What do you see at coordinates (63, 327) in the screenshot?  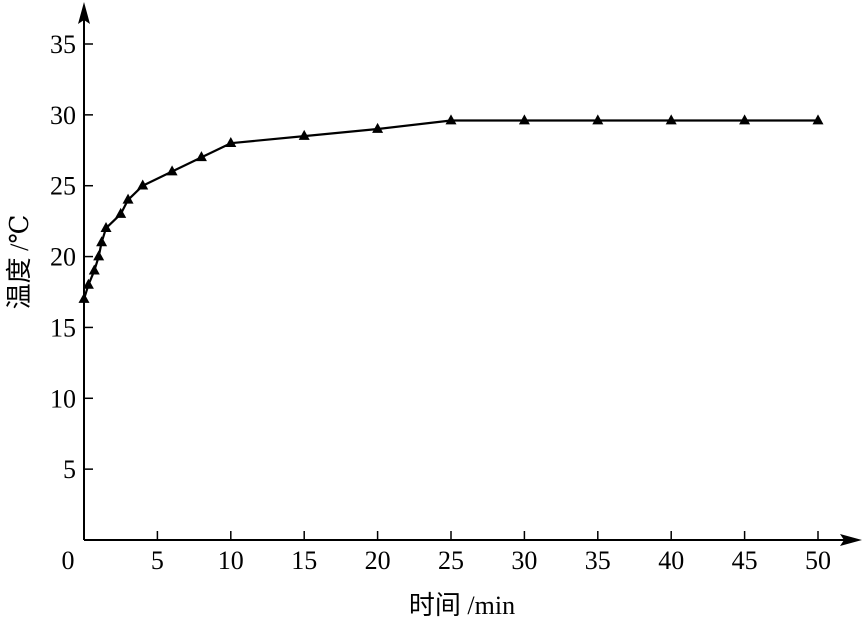 I see `y-tick-label: 15` at bounding box center [63, 327].